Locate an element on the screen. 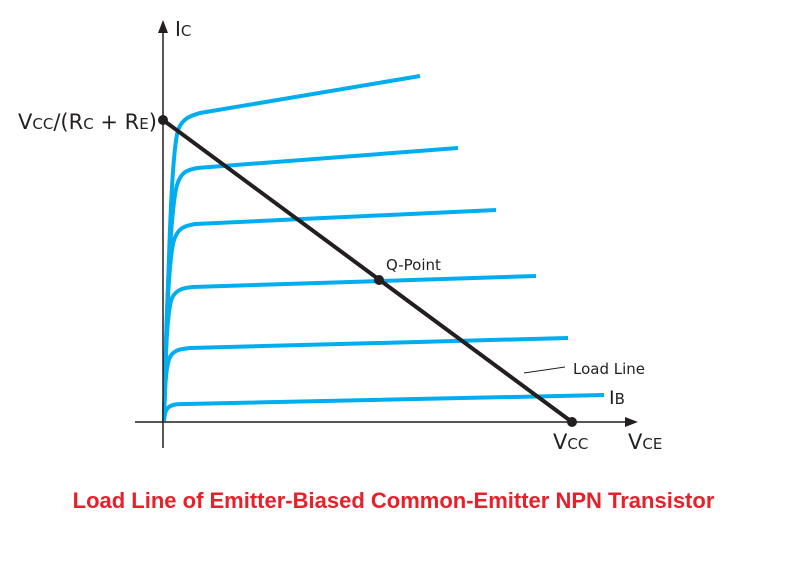 The height and width of the screenshot is (566, 787). x-axis-label-main: V is located at coordinates (635, 442).